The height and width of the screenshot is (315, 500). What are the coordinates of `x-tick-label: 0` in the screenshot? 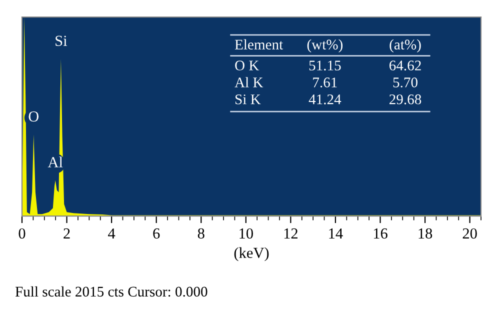 It's located at (22, 233).